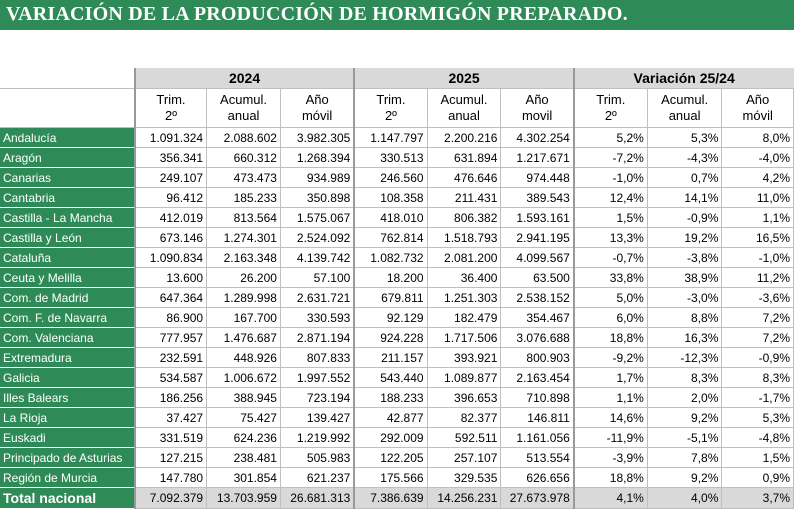  Describe the element at coordinates (610, 217) in the screenshot. I see `table-cell: 1,5%` at that location.